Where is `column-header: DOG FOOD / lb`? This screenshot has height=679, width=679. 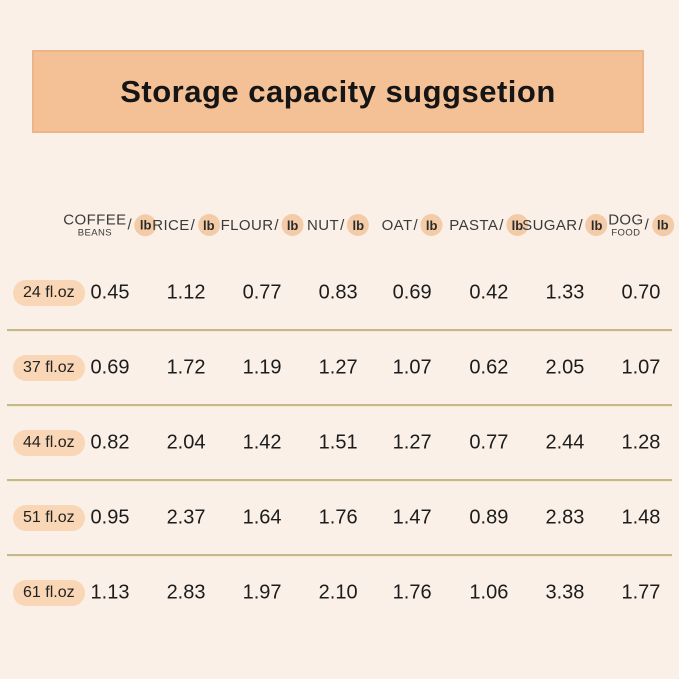 column-header: DOG FOOD / lb is located at coordinates (641, 225).